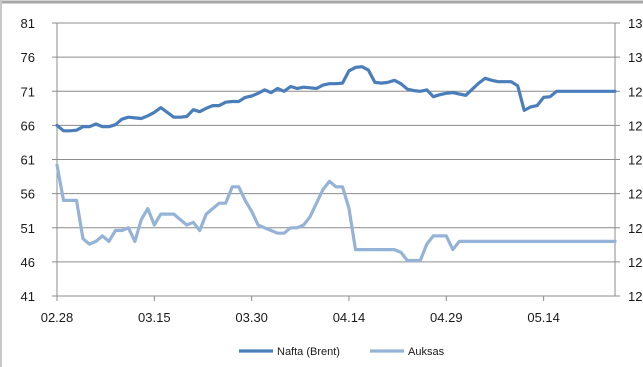  I want to click on y-left-tick-label: 76, so click(28, 57).